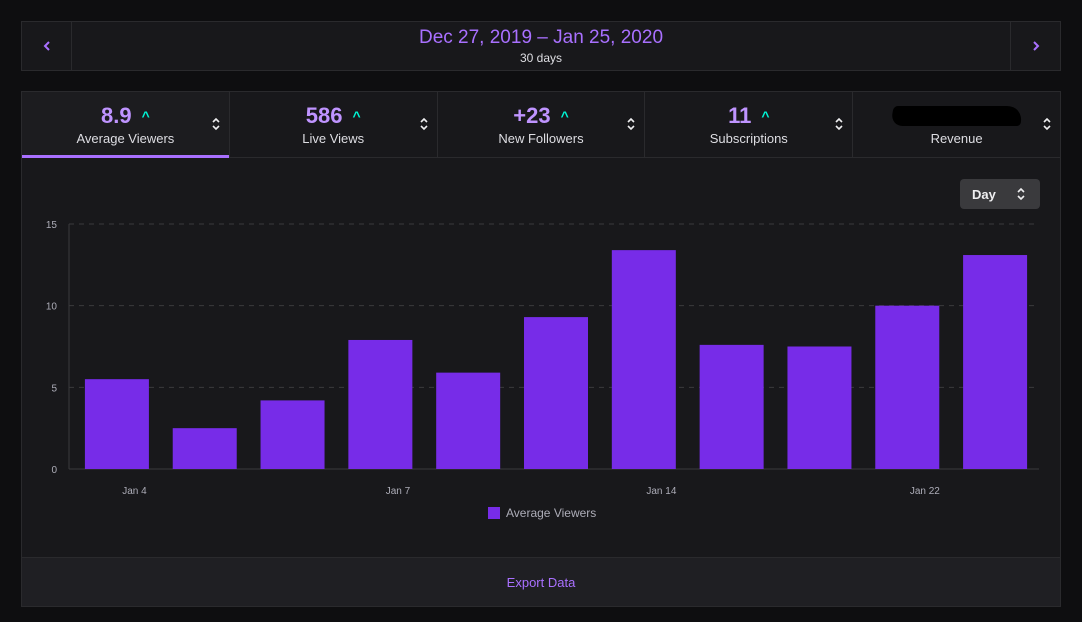 Image resolution: width=1082 pixels, height=622 pixels. I want to click on chevron-left-icon, so click(46, 46).